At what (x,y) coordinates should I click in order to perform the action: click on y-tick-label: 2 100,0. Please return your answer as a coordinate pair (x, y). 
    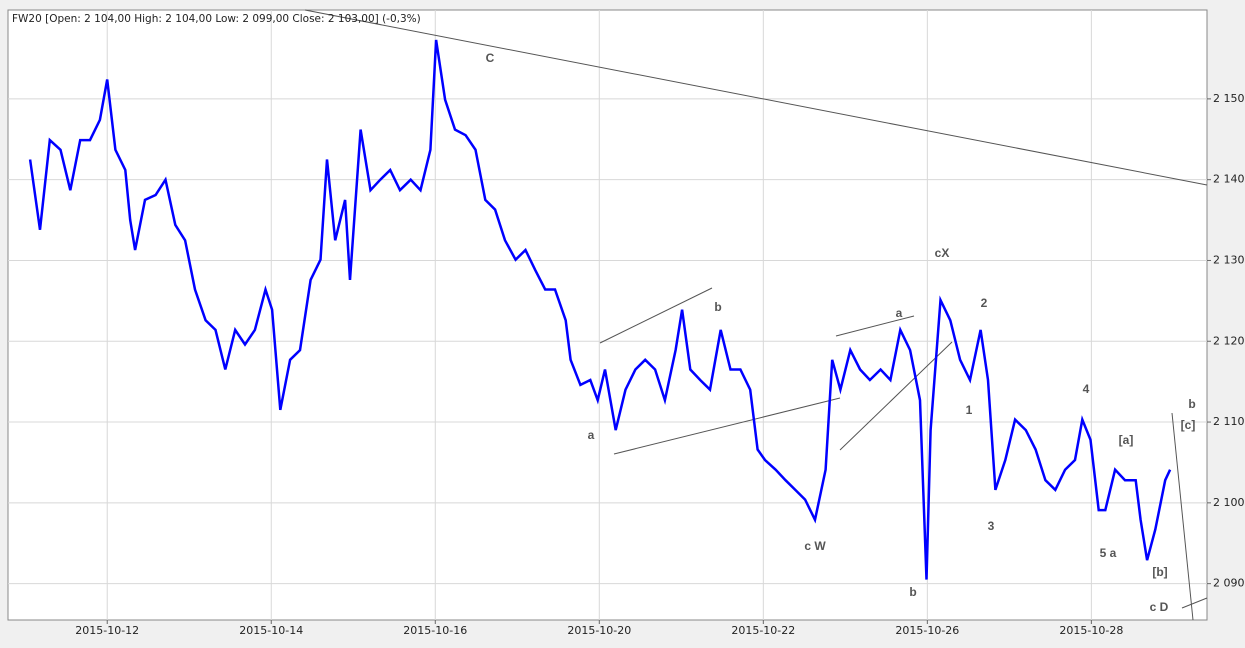
    Looking at the image, I should click on (1229, 502).